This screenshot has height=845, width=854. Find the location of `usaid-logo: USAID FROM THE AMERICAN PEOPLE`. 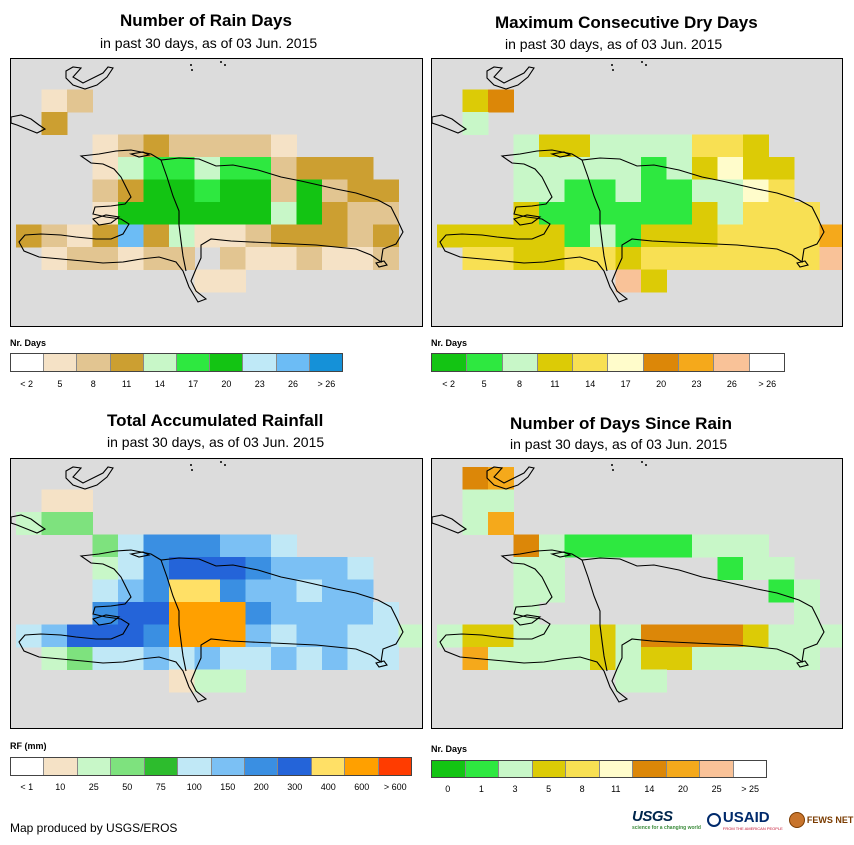

usaid-logo: USAID FROM THE AMERICAN PEOPLE is located at coordinates (744, 820).